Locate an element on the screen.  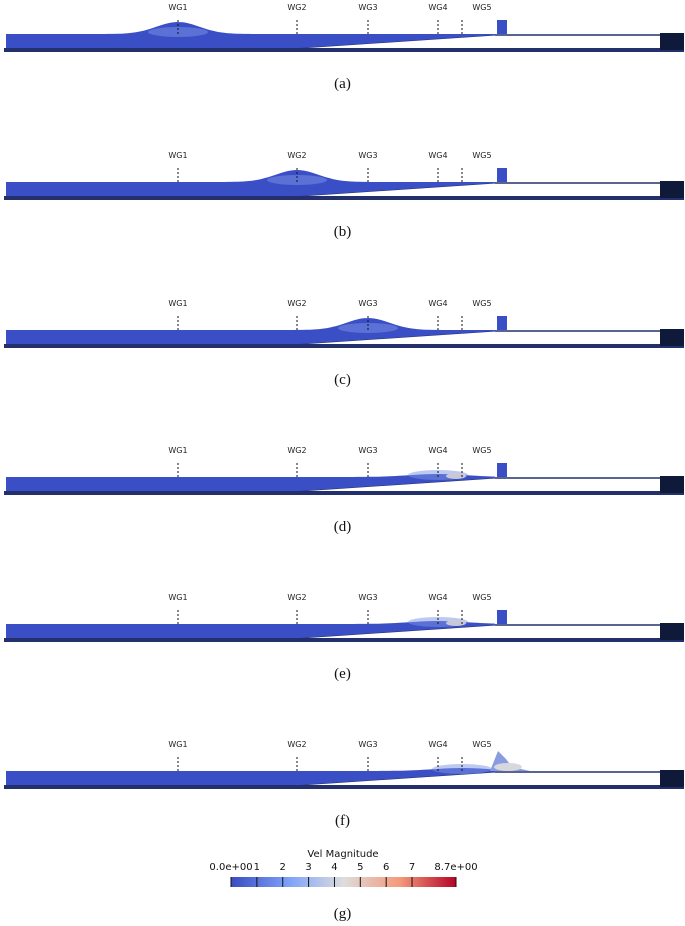
colorbar-tick-label: 6 is located at coordinates (386, 867).